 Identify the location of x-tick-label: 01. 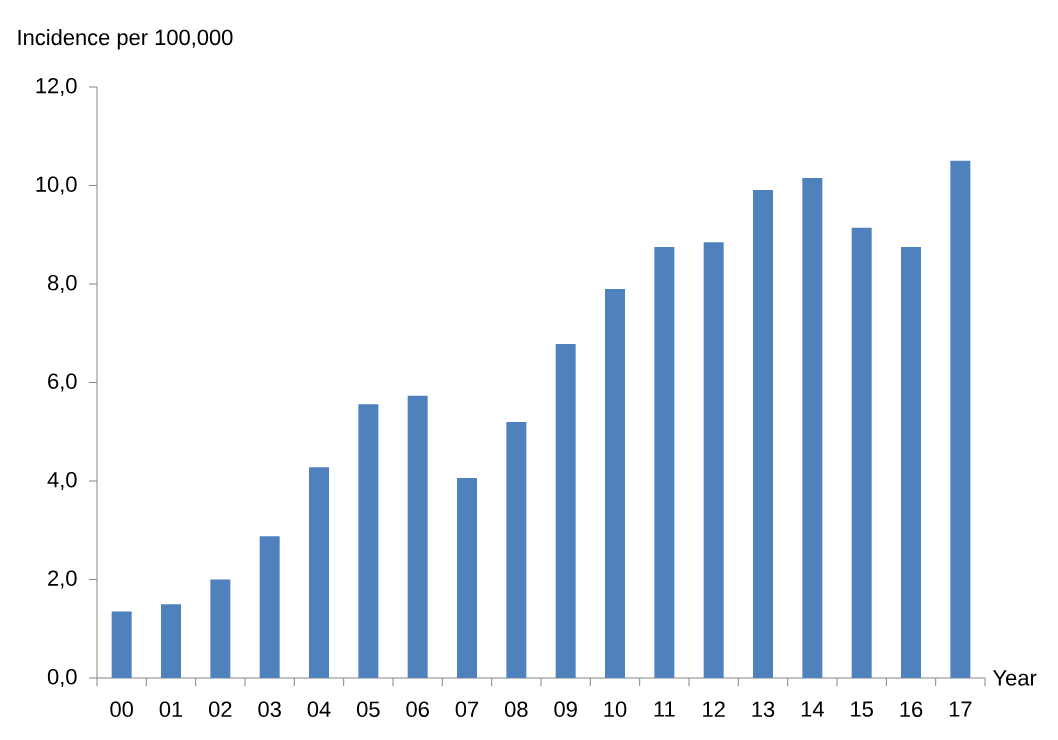
(171, 709).